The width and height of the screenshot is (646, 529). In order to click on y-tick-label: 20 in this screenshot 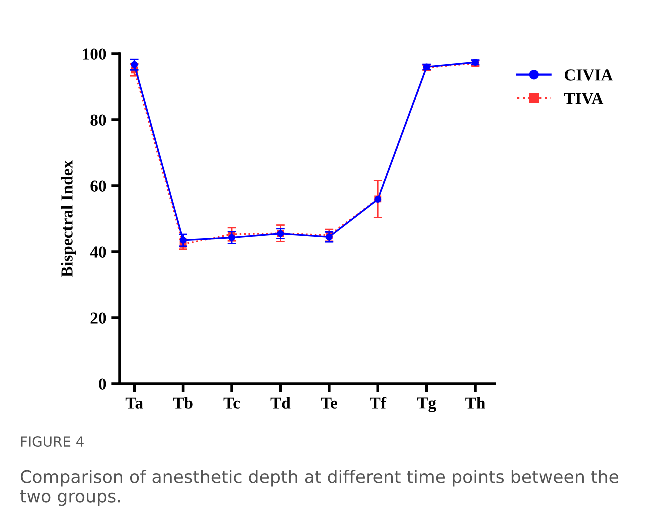, I will do `click(98, 318)`.